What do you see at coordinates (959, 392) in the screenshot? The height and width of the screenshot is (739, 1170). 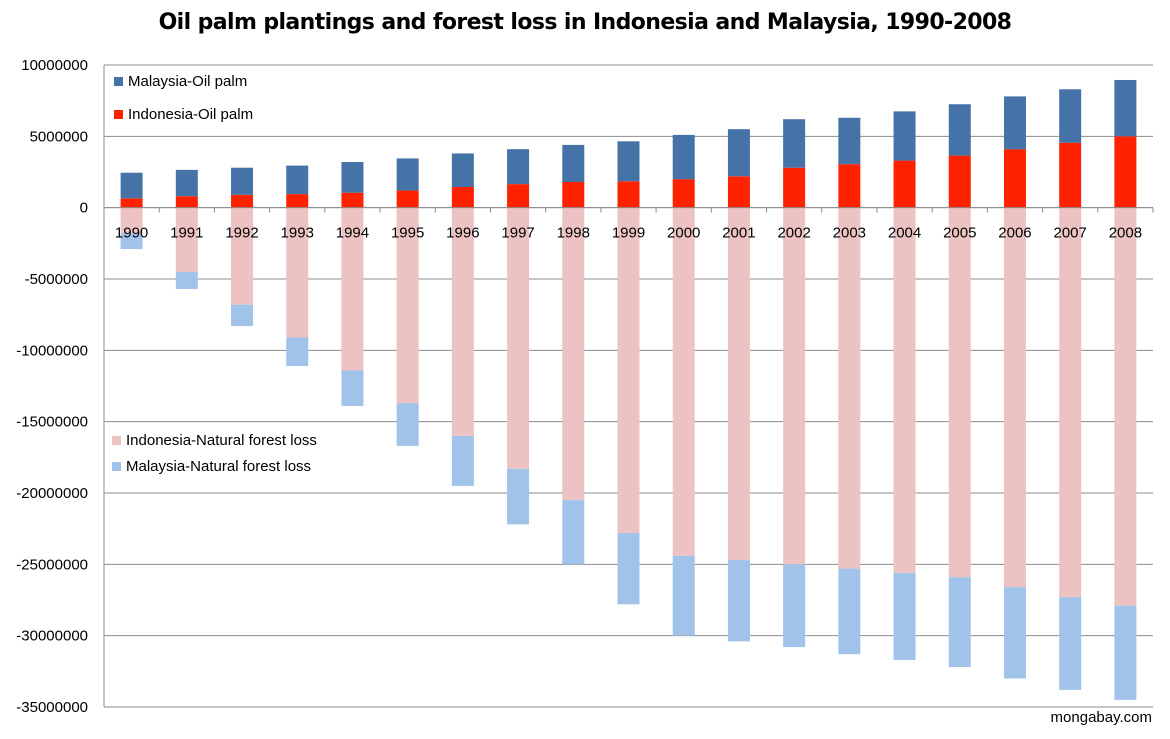 I see `bar-indonesia-natural-forest-loss-2005` at bounding box center [959, 392].